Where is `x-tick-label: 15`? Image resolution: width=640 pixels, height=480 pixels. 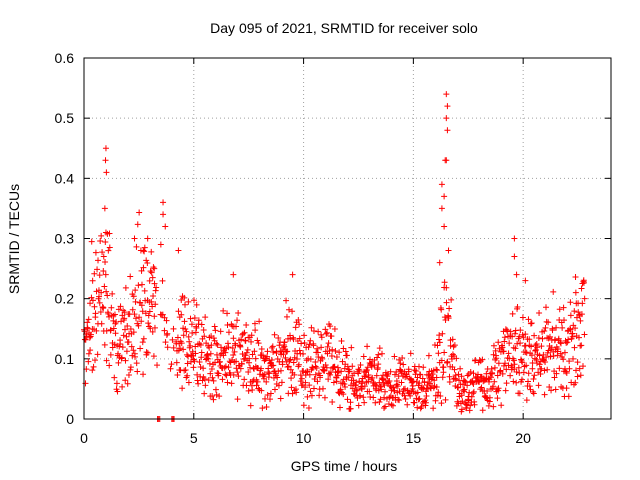 x-tick-label: 15 is located at coordinates (414, 438).